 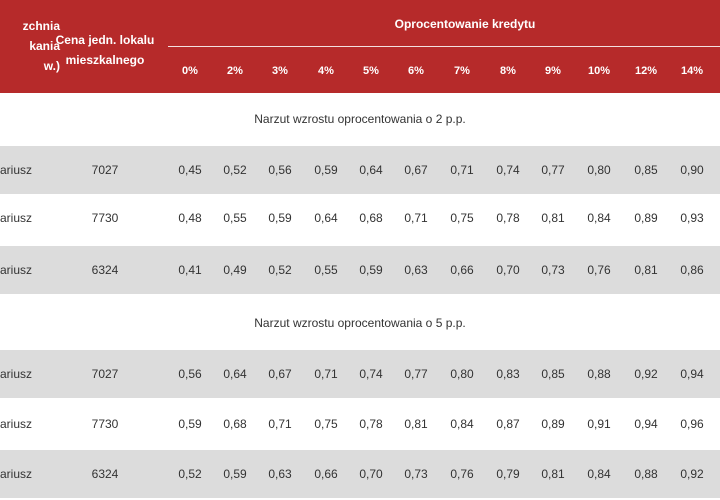 I want to click on header-rate-3: 4%, so click(x=326, y=71).